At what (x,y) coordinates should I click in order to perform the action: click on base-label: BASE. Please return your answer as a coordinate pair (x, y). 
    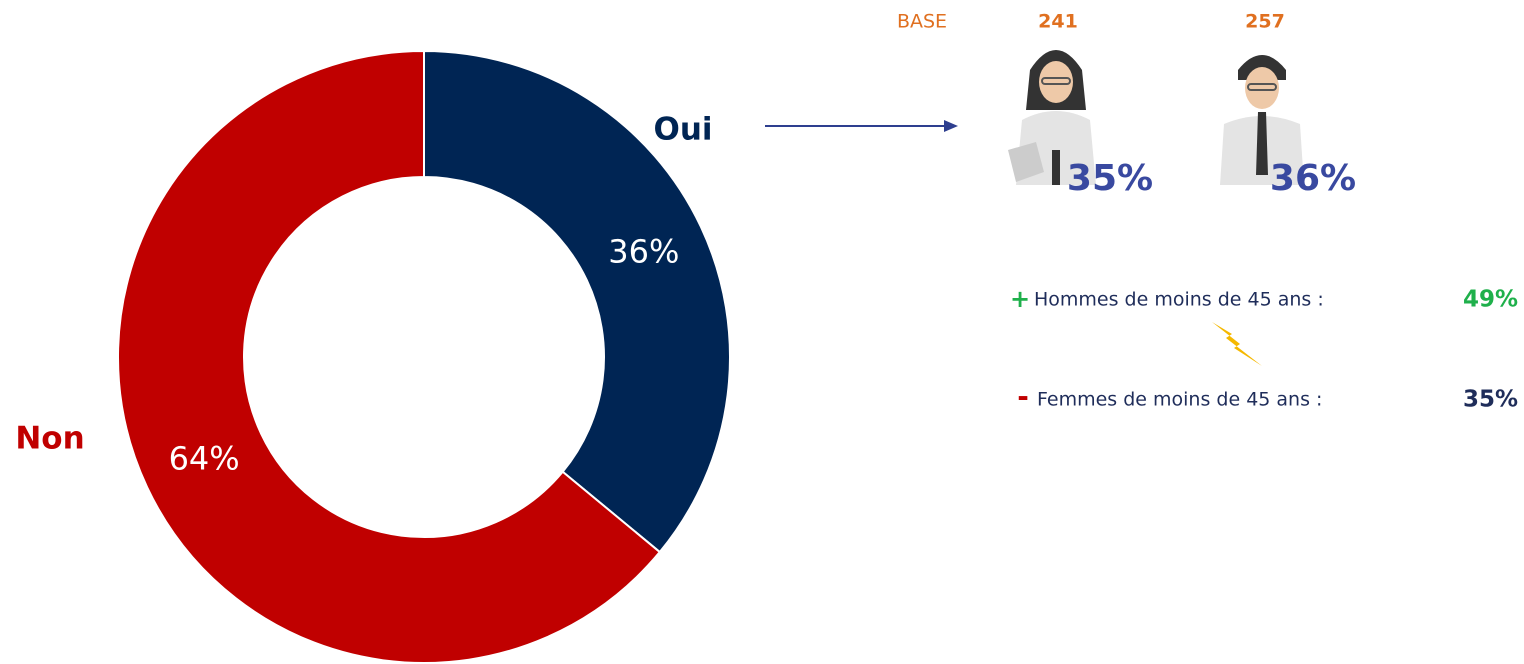
    Looking at the image, I should click on (922, 22).